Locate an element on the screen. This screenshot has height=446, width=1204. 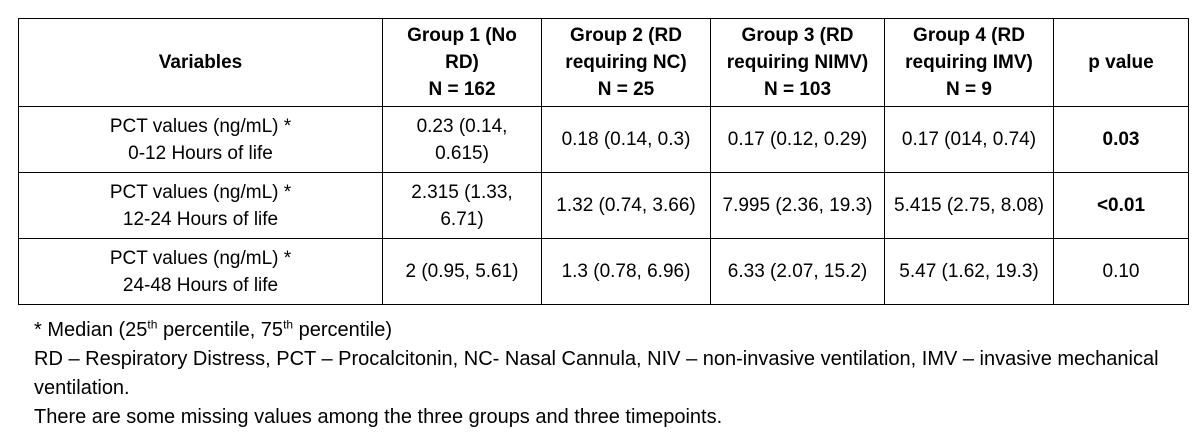
value-cell: 0.23 (0.14, 0.615) is located at coordinates (462, 139).